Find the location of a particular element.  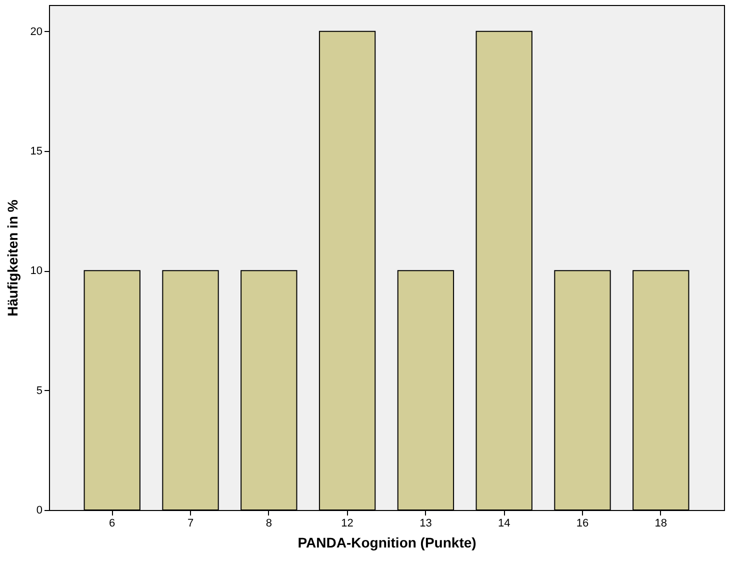

y-axis-title: Häufigkeiten in % is located at coordinates (12, 257).